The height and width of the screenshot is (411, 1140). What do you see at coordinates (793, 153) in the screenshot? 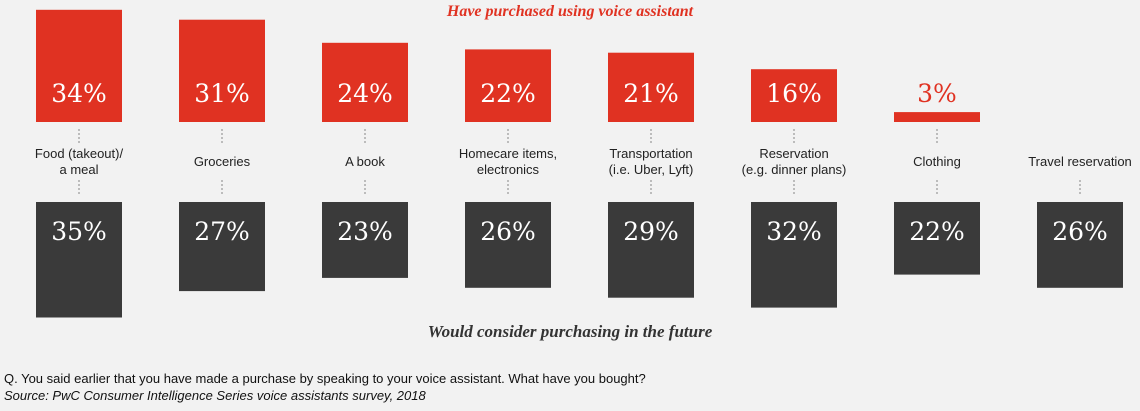
I see `category-label-5-line-0: Reservation` at bounding box center [793, 153].